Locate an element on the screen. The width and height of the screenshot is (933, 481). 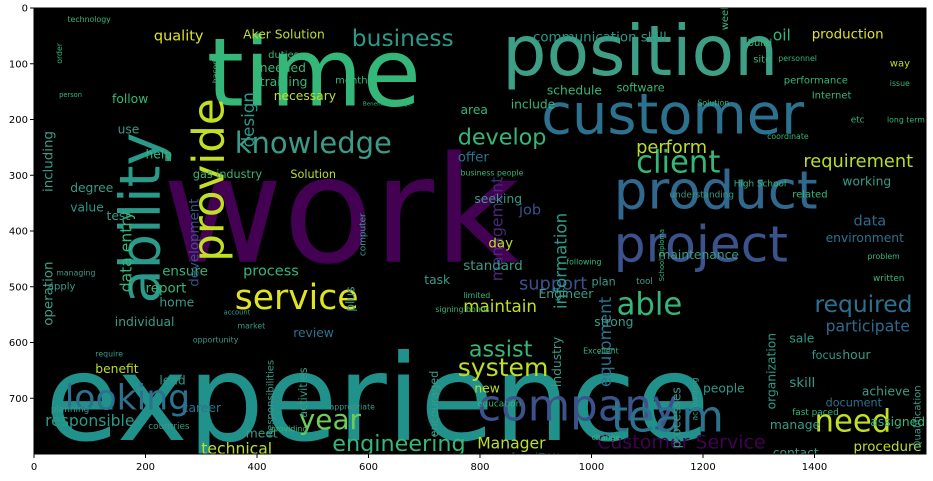
word-product: product is located at coordinates (716, 191).